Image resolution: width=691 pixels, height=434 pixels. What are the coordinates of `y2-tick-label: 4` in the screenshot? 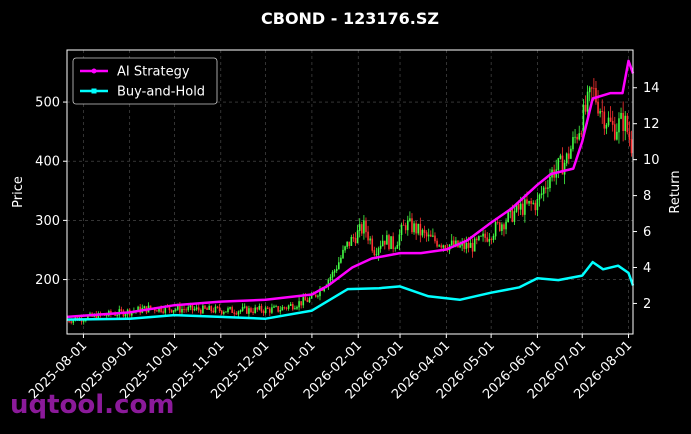 It's located at (647, 268).